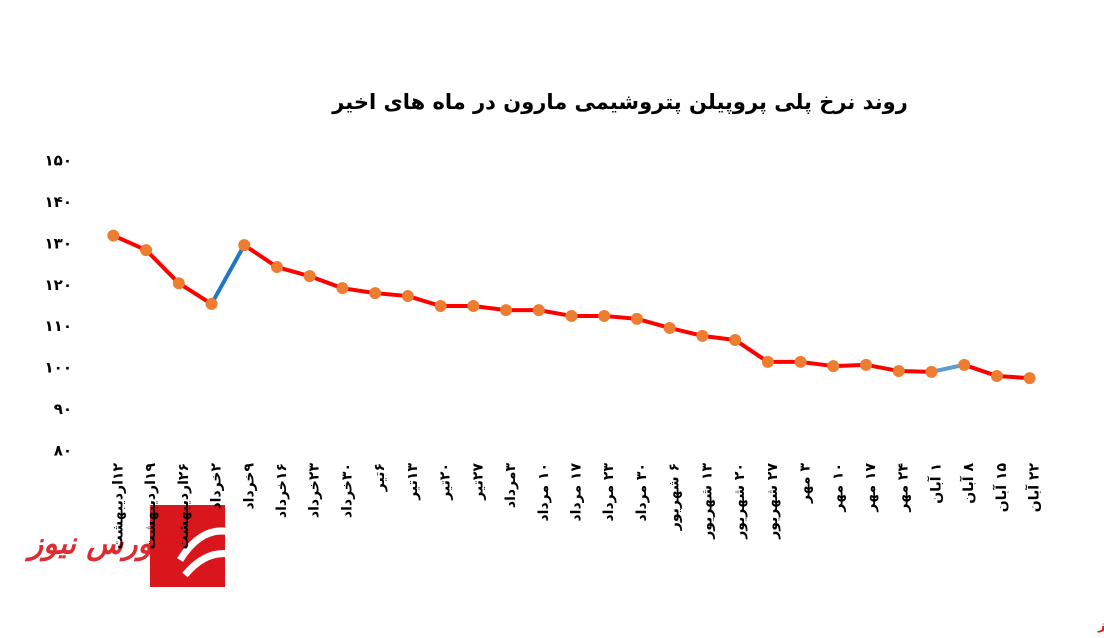  What do you see at coordinates (806, 484) in the screenshot?
I see `x-tick-label: ۳ مهر` at bounding box center [806, 484].